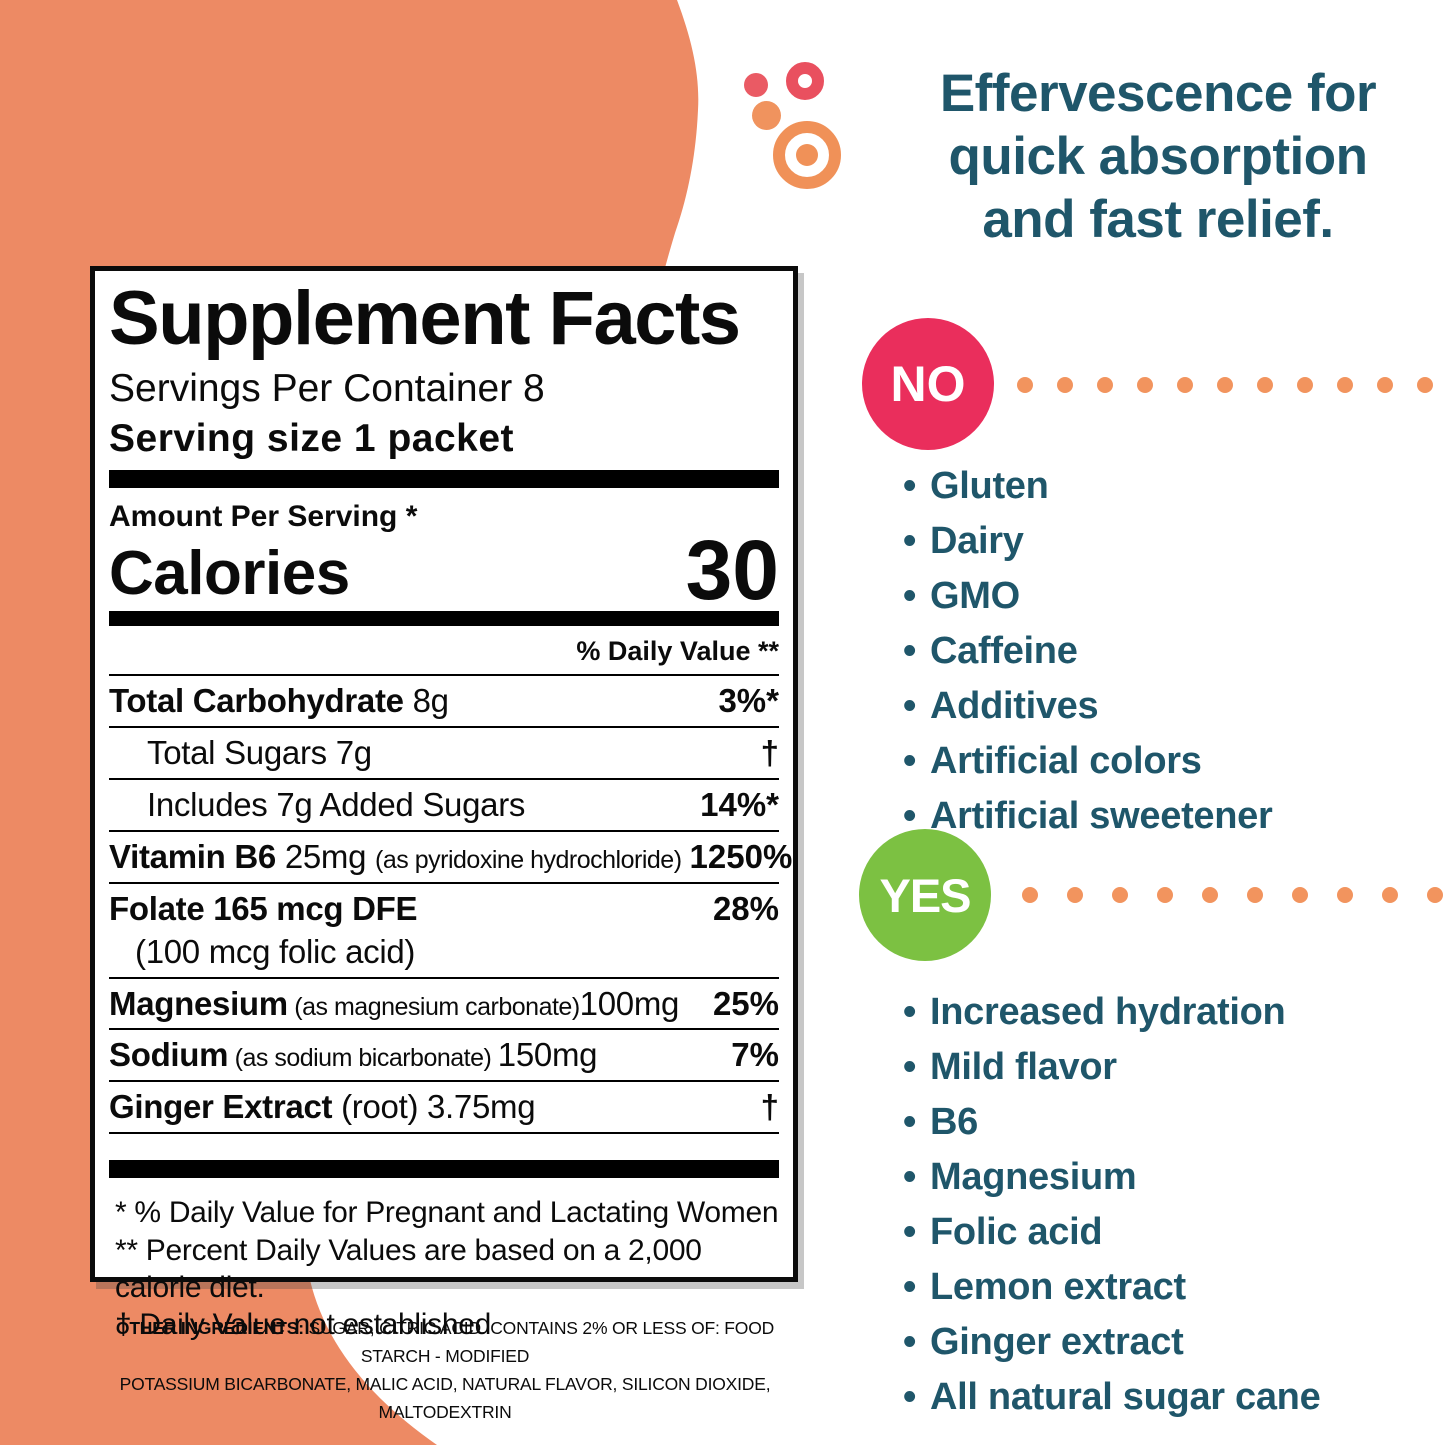 Image resolution: width=1445 pixels, height=1445 pixels. What do you see at coordinates (425, 318) in the screenshot?
I see `supplement-facts-title: Supplement Facts` at bounding box center [425, 318].